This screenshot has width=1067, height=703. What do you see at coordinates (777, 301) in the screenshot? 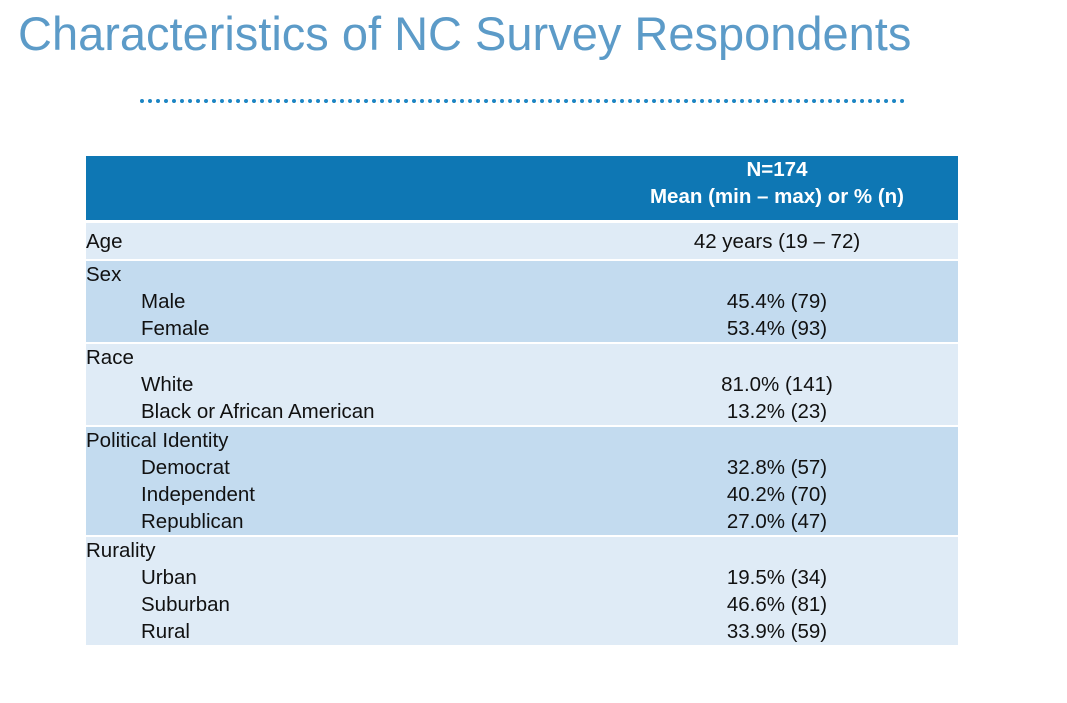
I see `value-male: 45.4% (79)` at bounding box center [777, 301].